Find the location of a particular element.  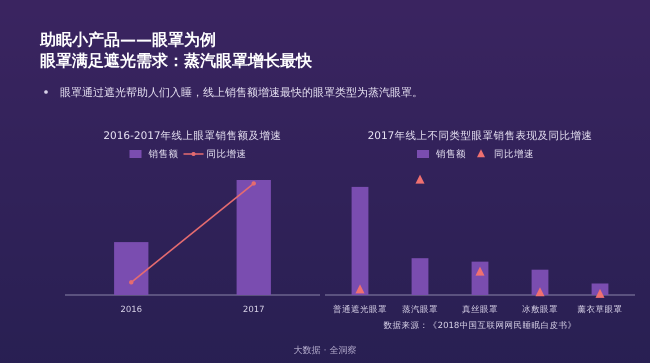

source-note: 数据来源：《2018中国互联网网民睡眠白皮书》 is located at coordinates (480, 325).